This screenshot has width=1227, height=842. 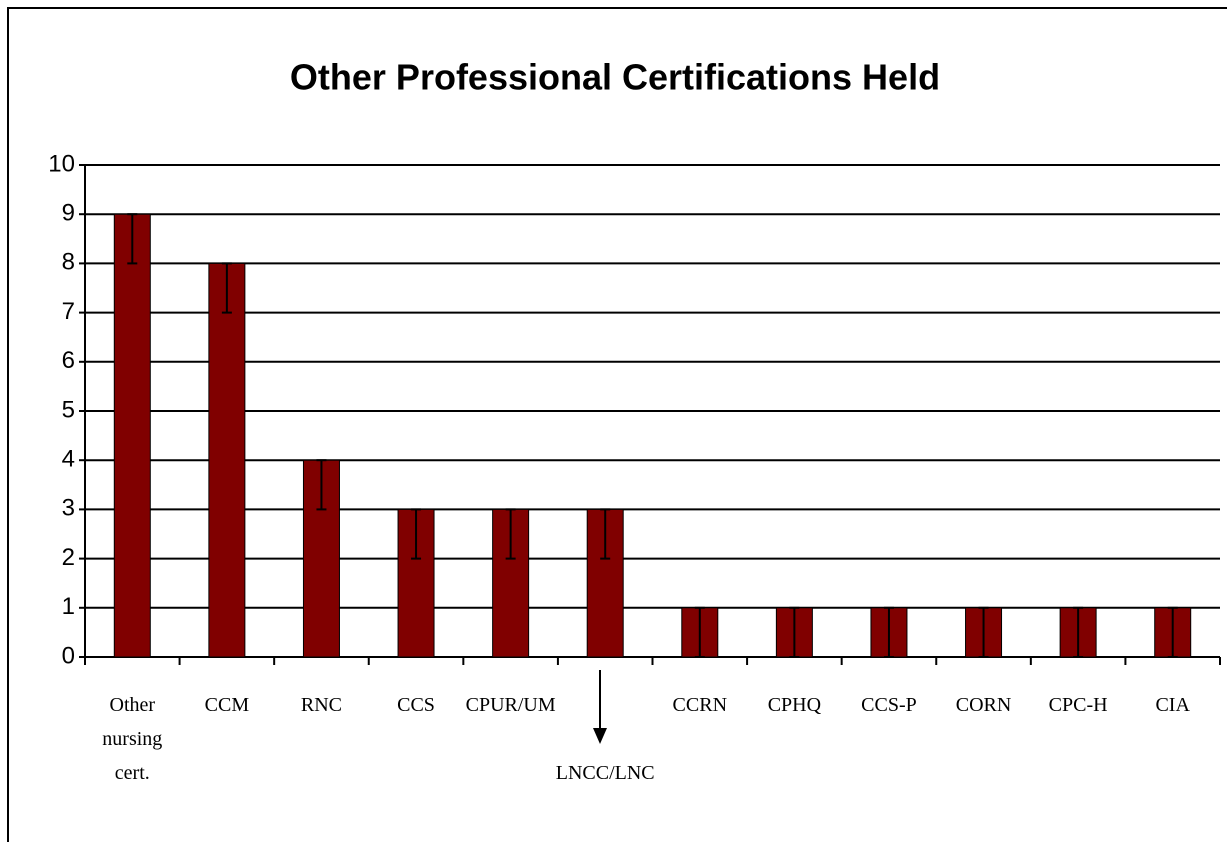 I want to click on y-tick-label: 6, so click(x=68, y=360).